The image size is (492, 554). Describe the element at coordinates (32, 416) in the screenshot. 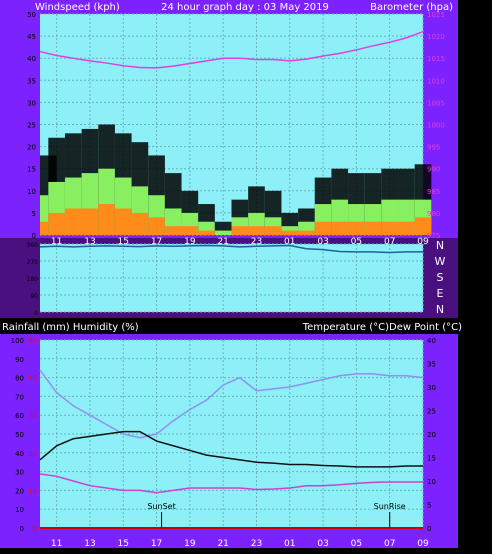

I see `rainfall-y-tick-label: 30` at that location.